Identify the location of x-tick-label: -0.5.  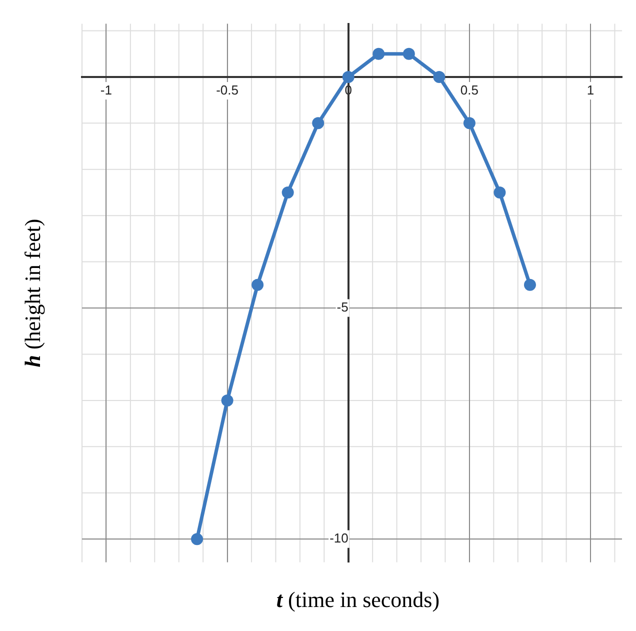
(227, 90).